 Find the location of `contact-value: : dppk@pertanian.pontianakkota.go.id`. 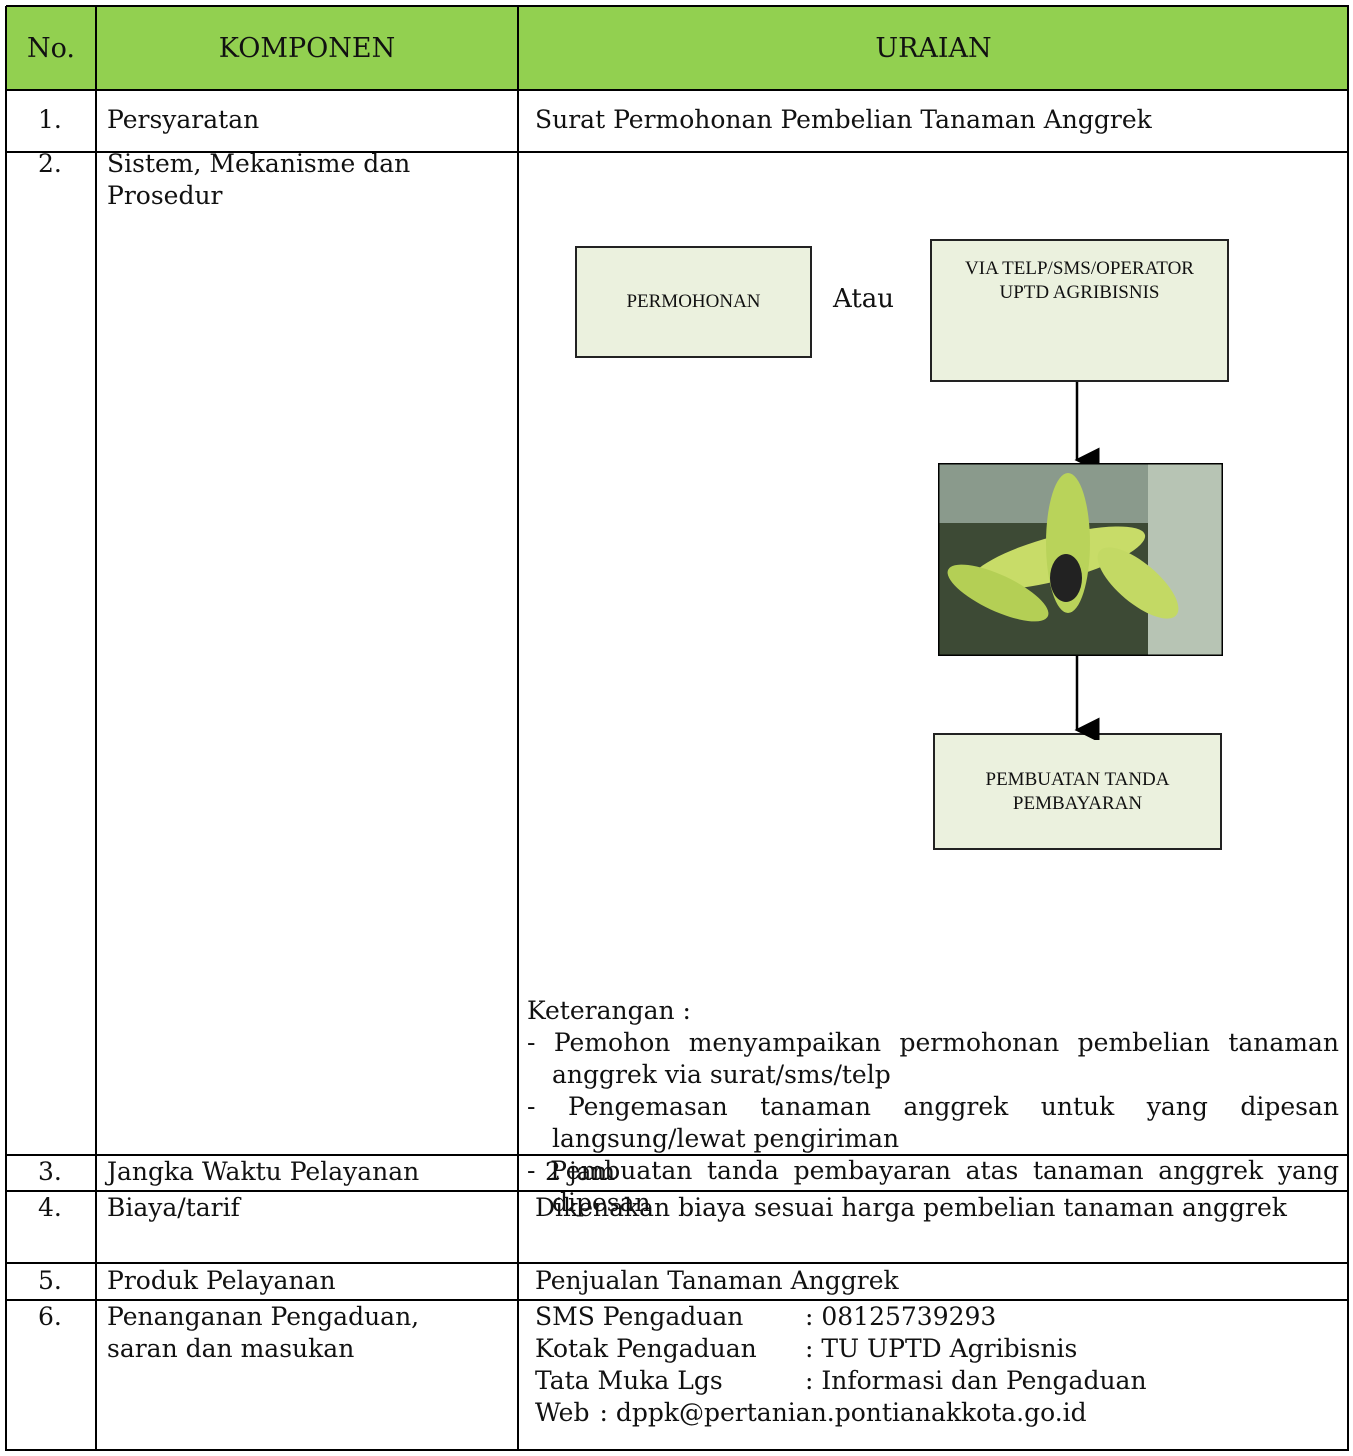

contact-value: : dppk@pertanian.pontianakkota.go.id is located at coordinates (843, 1412).